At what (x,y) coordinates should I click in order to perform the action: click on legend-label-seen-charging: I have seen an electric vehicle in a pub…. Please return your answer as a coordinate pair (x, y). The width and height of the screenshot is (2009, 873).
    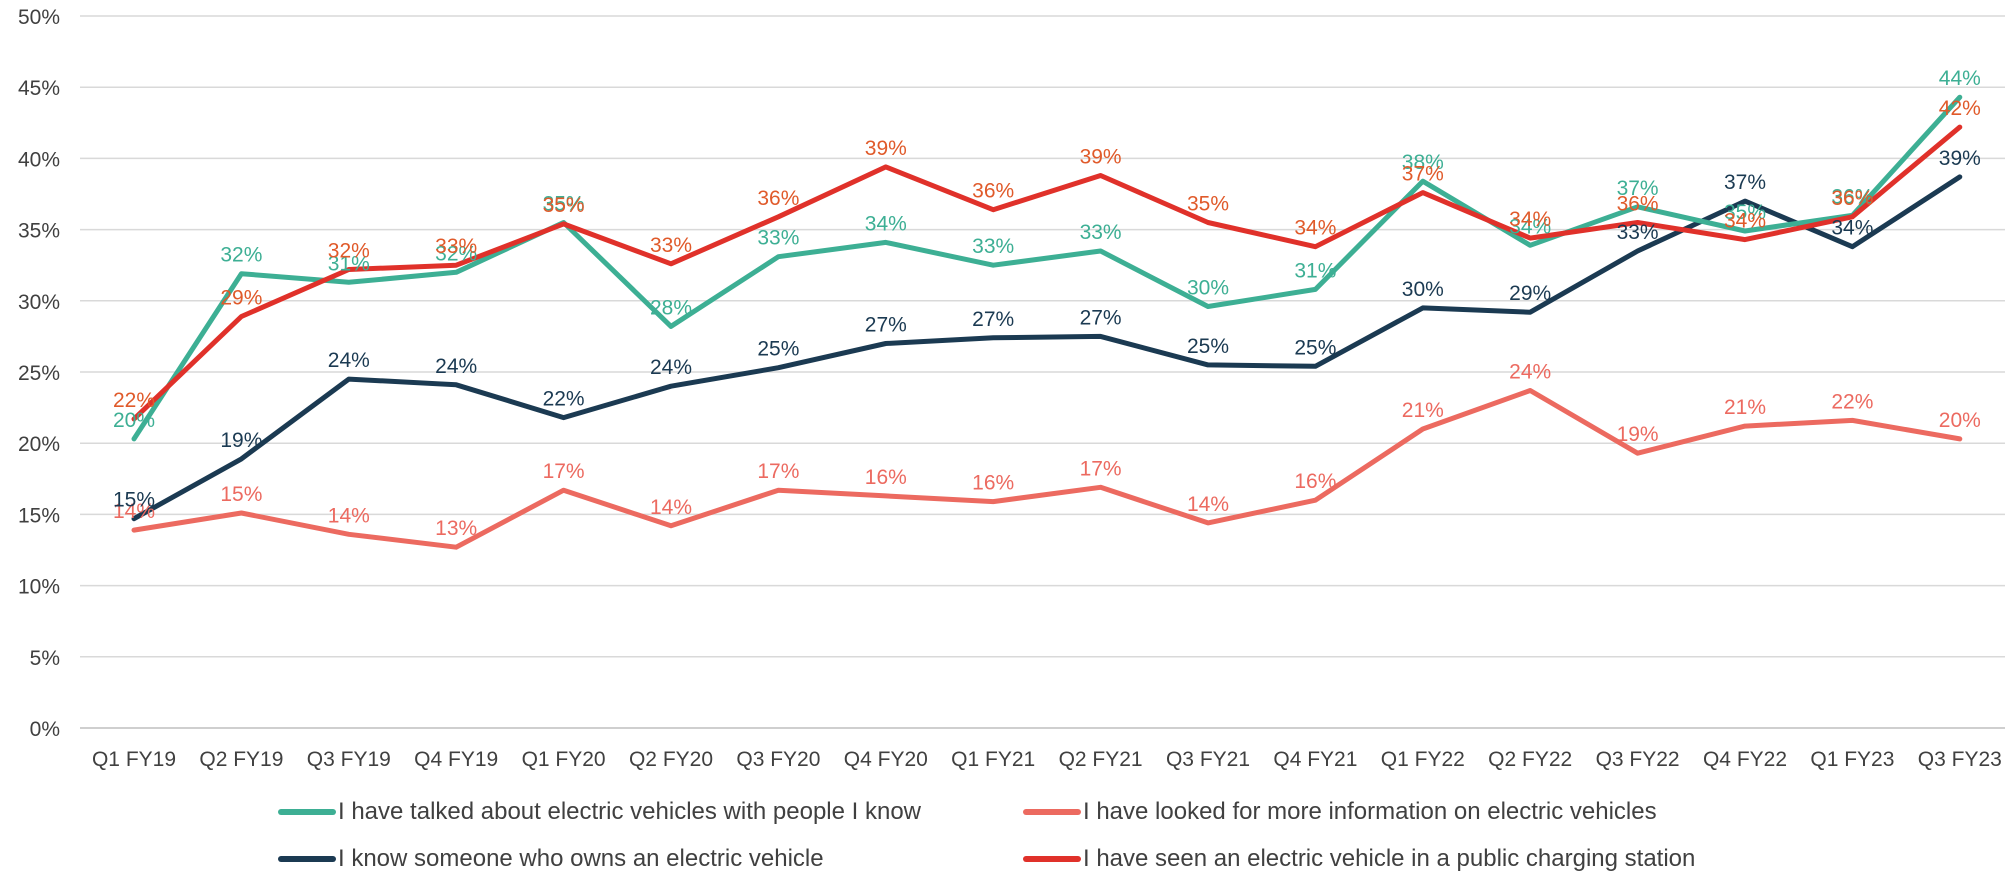
    Looking at the image, I should click on (1389, 858).